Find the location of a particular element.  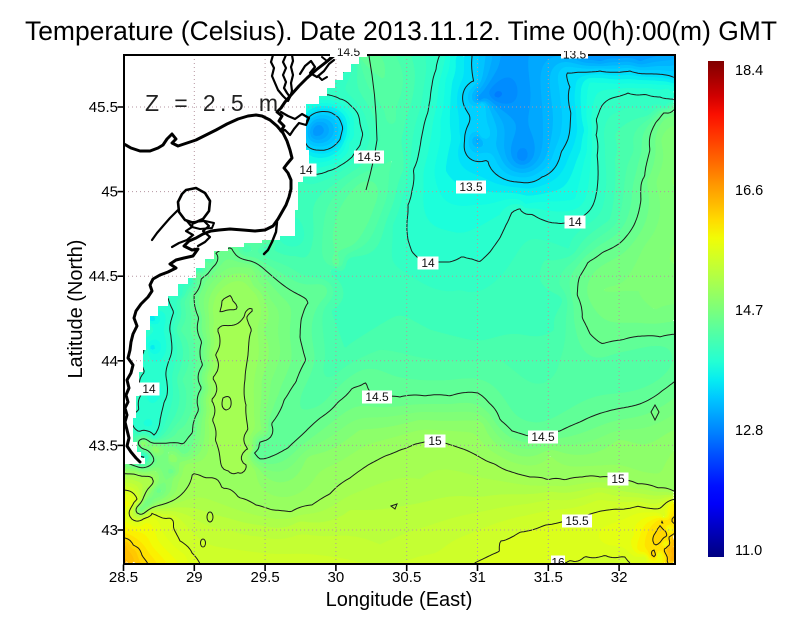

svg-text: 32 is located at coordinates (619, 577).